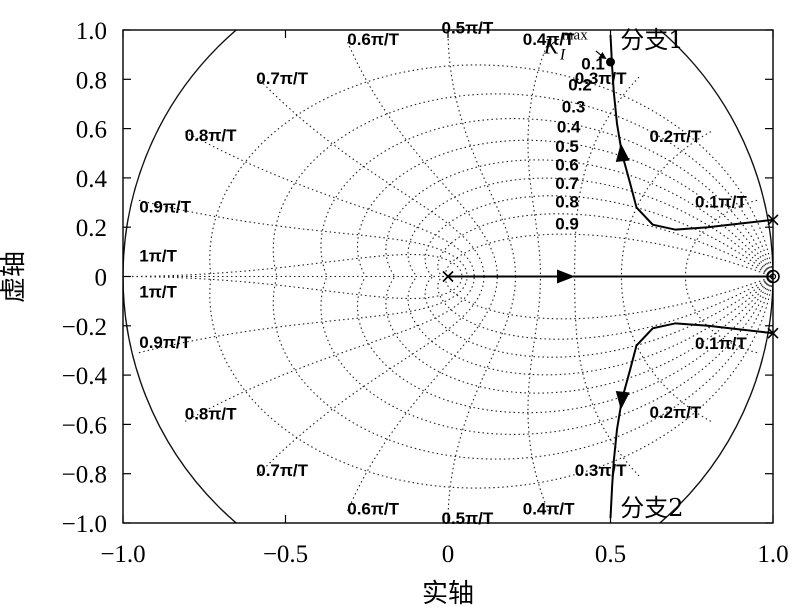  What do you see at coordinates (676, 412) in the screenshot?
I see `frequency-label-lower: 0.2π/T` at bounding box center [676, 412].